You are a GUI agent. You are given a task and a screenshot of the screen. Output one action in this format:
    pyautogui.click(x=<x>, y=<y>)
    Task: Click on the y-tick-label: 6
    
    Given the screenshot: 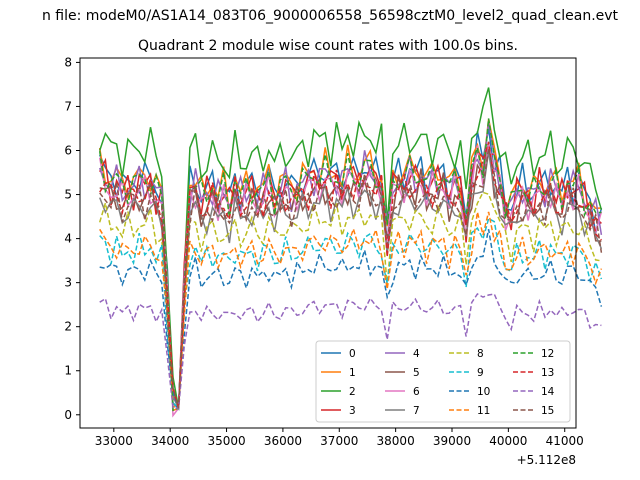 What is the action you would take?
    pyautogui.click(x=68, y=151)
    